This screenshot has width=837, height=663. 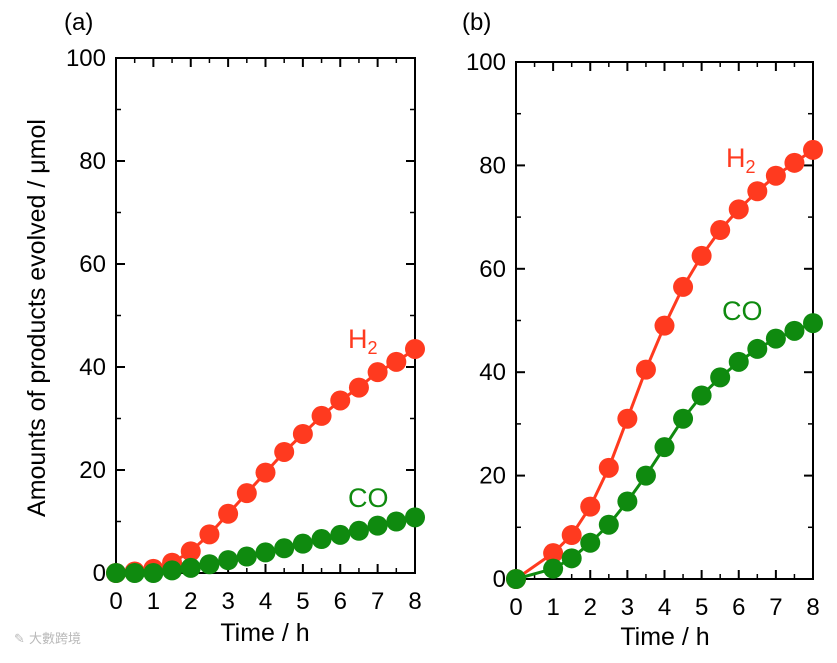 What do you see at coordinates (736, 158) in the screenshot?
I see `panel-b-h2-label-main: H` at bounding box center [736, 158].